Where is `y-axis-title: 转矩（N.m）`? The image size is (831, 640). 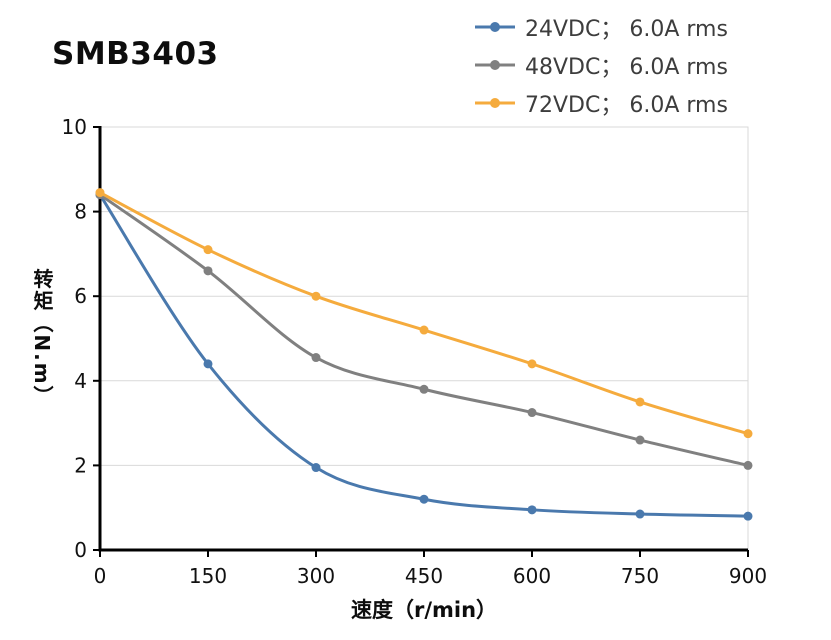 y-axis-title: 转矩（N.m） is located at coordinates (42, 338).